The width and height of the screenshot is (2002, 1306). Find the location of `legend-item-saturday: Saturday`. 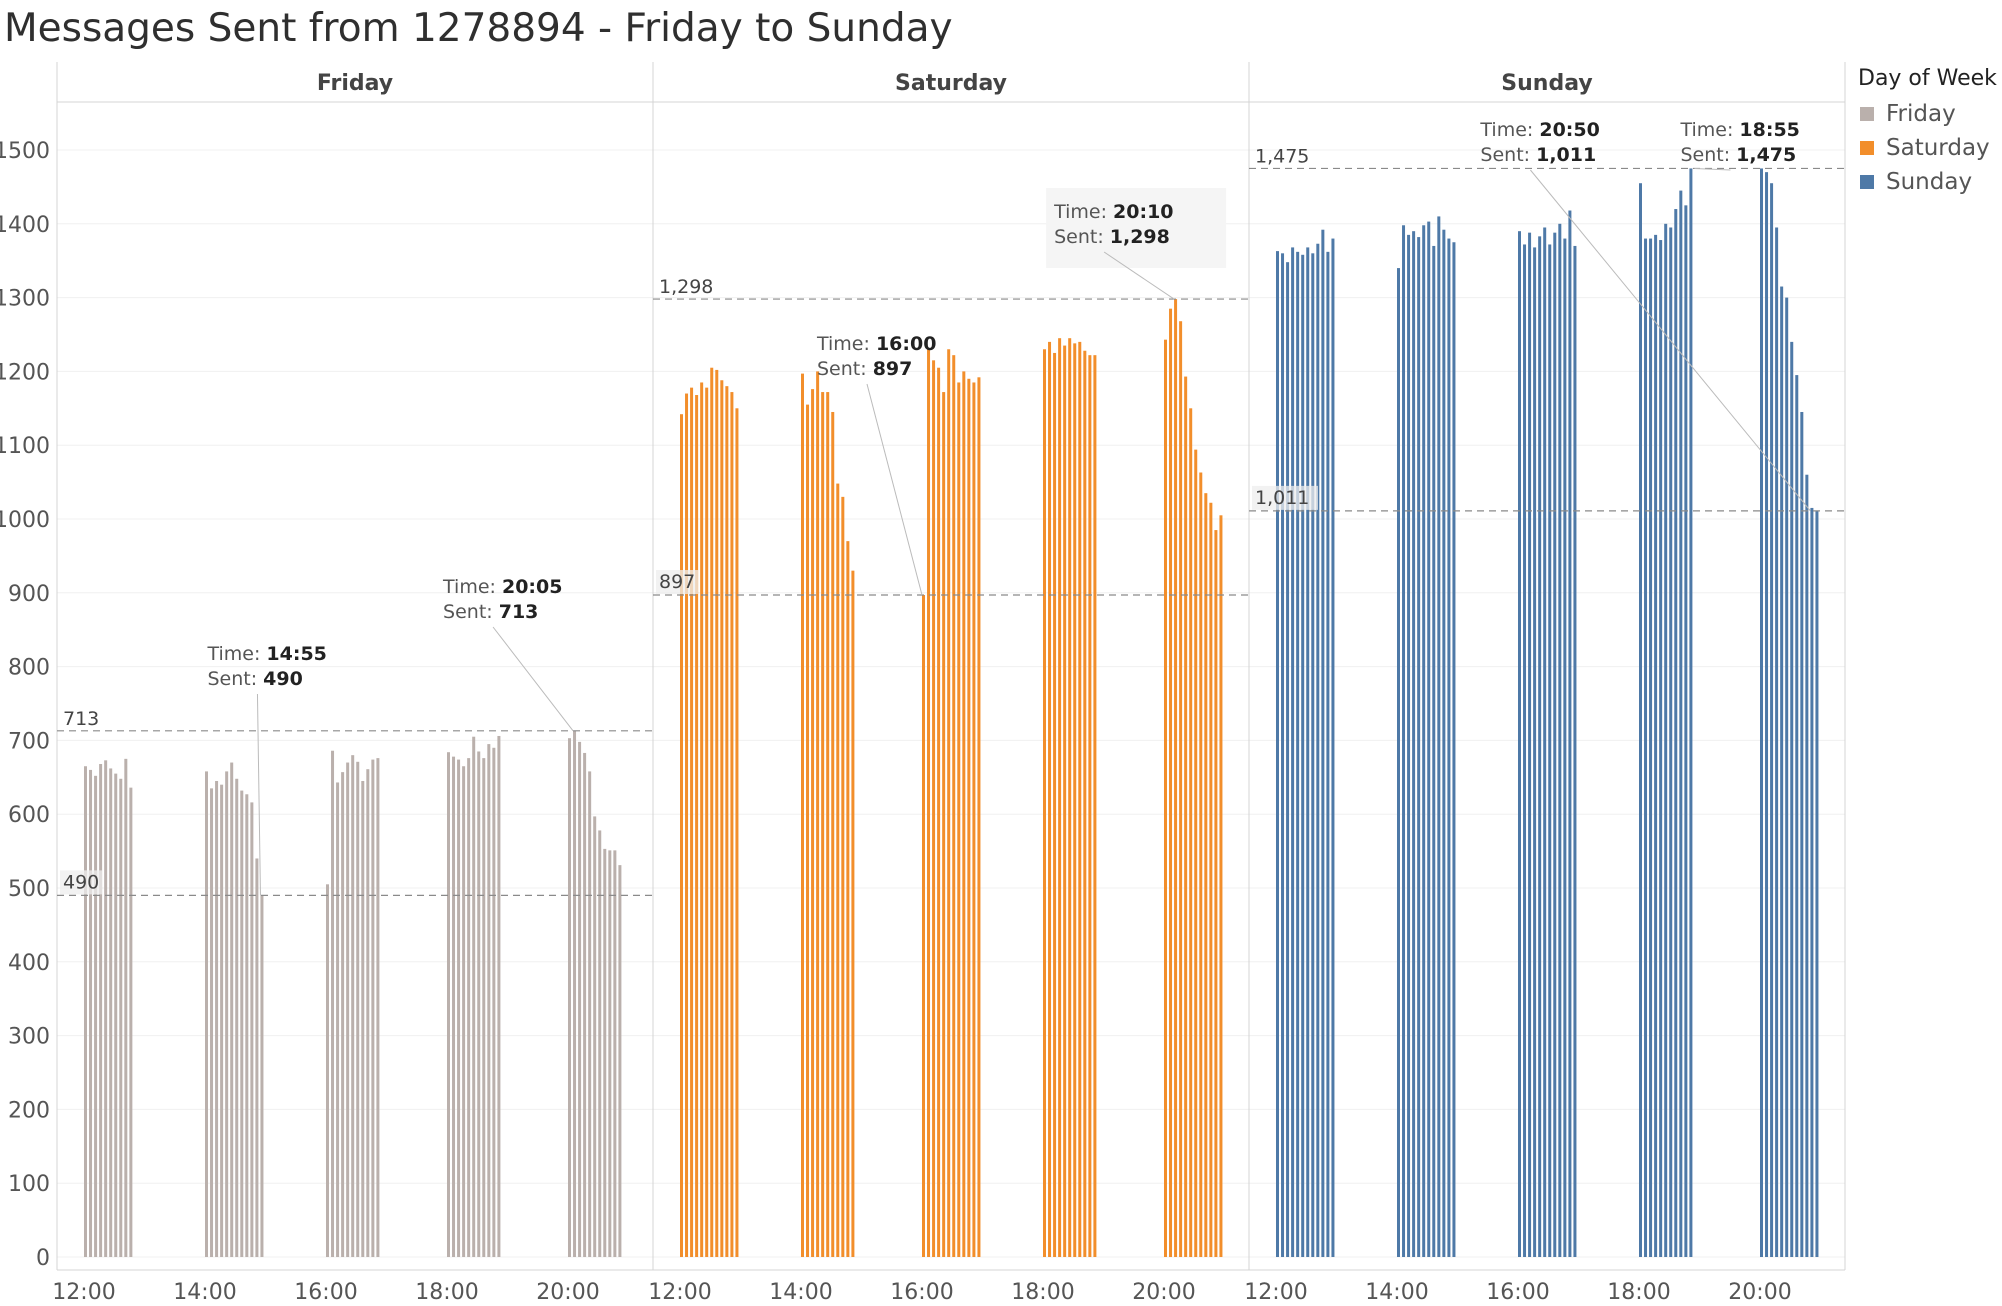

legend-item-saturday: Saturday is located at coordinates (1927, 148).